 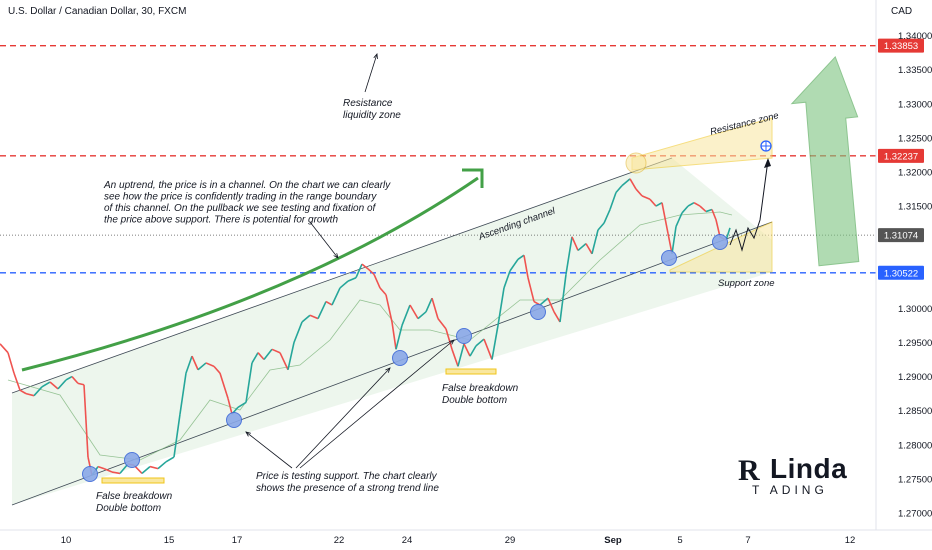 What do you see at coordinates (915, 309) in the screenshot?
I see `price-axis-tick: 1.30000` at bounding box center [915, 309].